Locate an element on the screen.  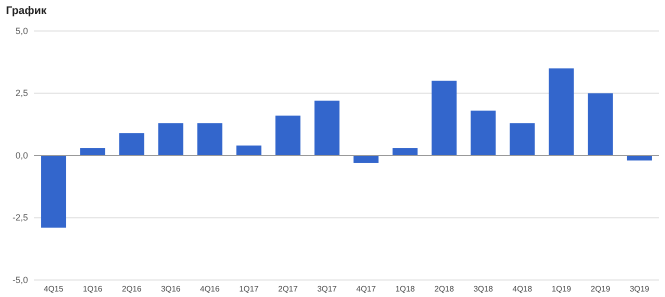
chart-title: График is located at coordinates (27, 11).